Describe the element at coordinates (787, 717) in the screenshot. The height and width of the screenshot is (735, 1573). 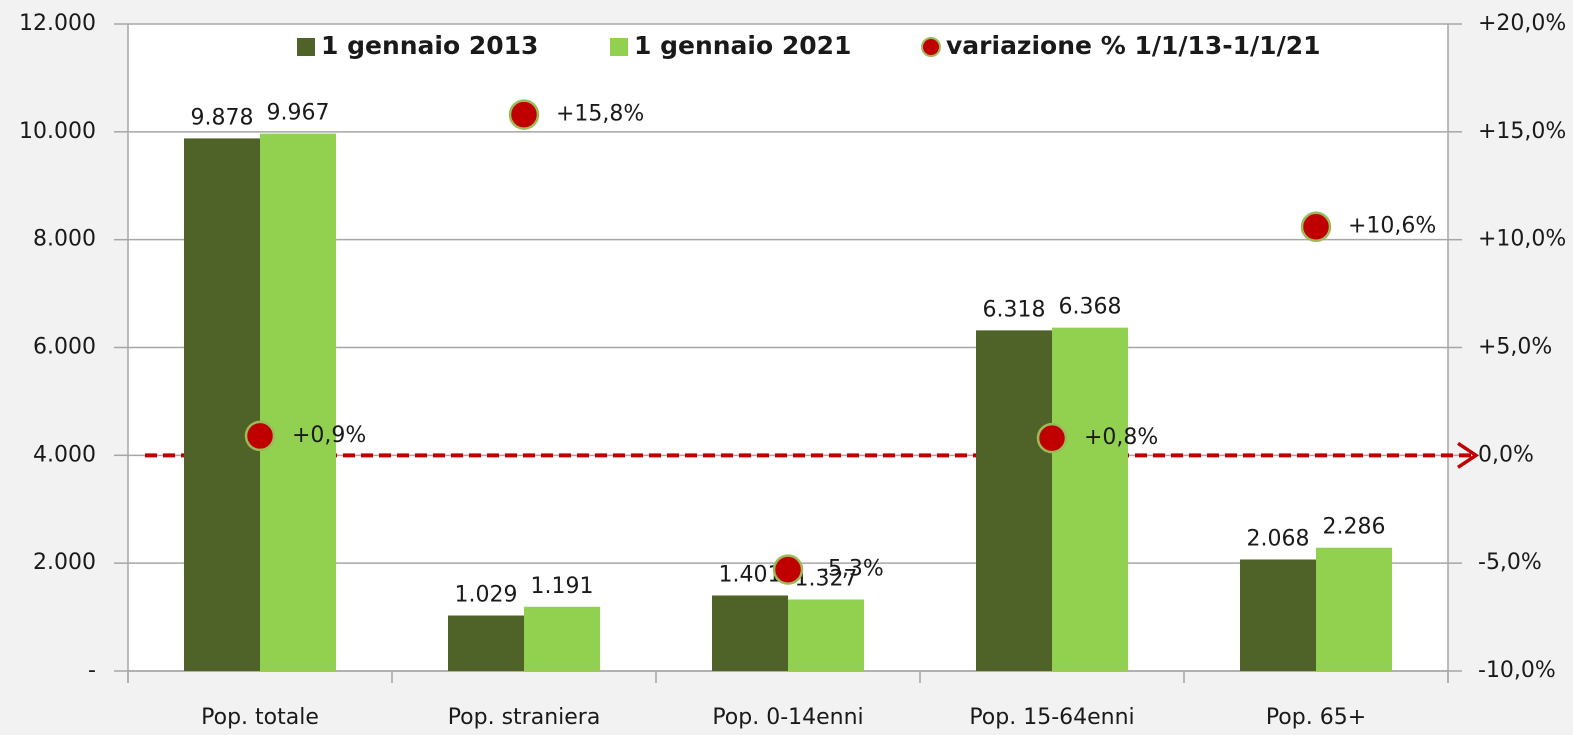
I see `x-tick-label: Pop. 0-14enni` at that location.